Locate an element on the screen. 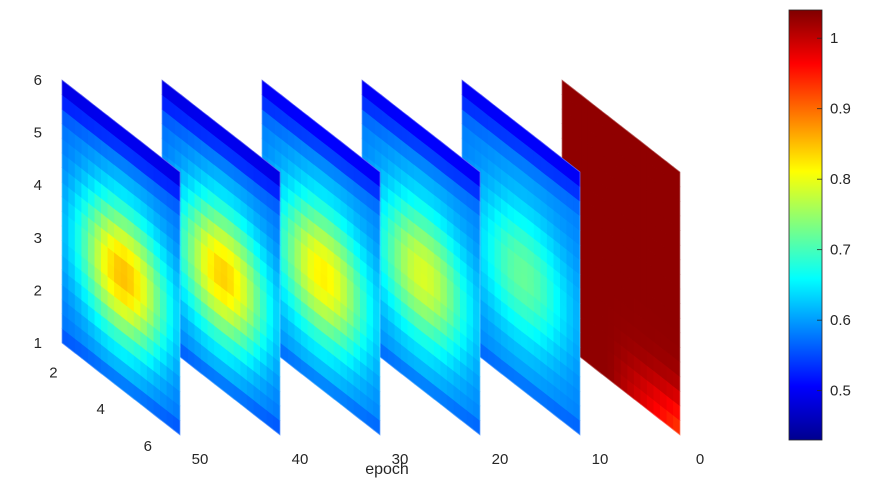 The height and width of the screenshot is (485, 875). z-tick-label: 5 is located at coordinates (38, 133).